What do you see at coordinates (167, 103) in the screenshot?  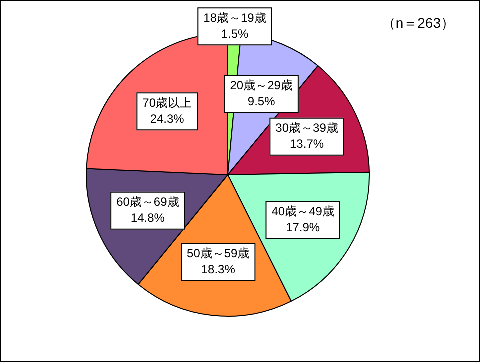 I see `slice-label: 70歳以上` at bounding box center [167, 103].